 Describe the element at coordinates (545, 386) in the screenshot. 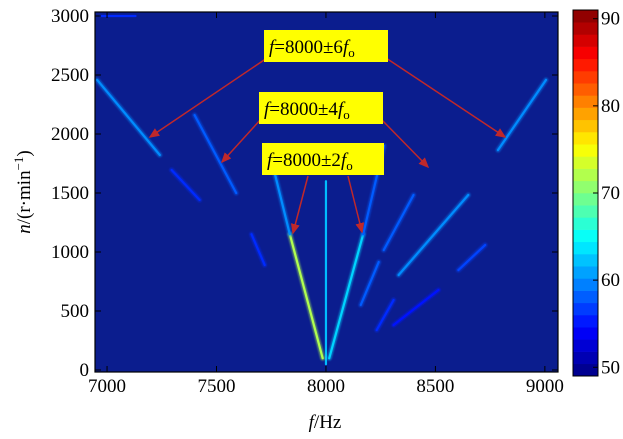

I see `x-tick-label: 9000` at that location.